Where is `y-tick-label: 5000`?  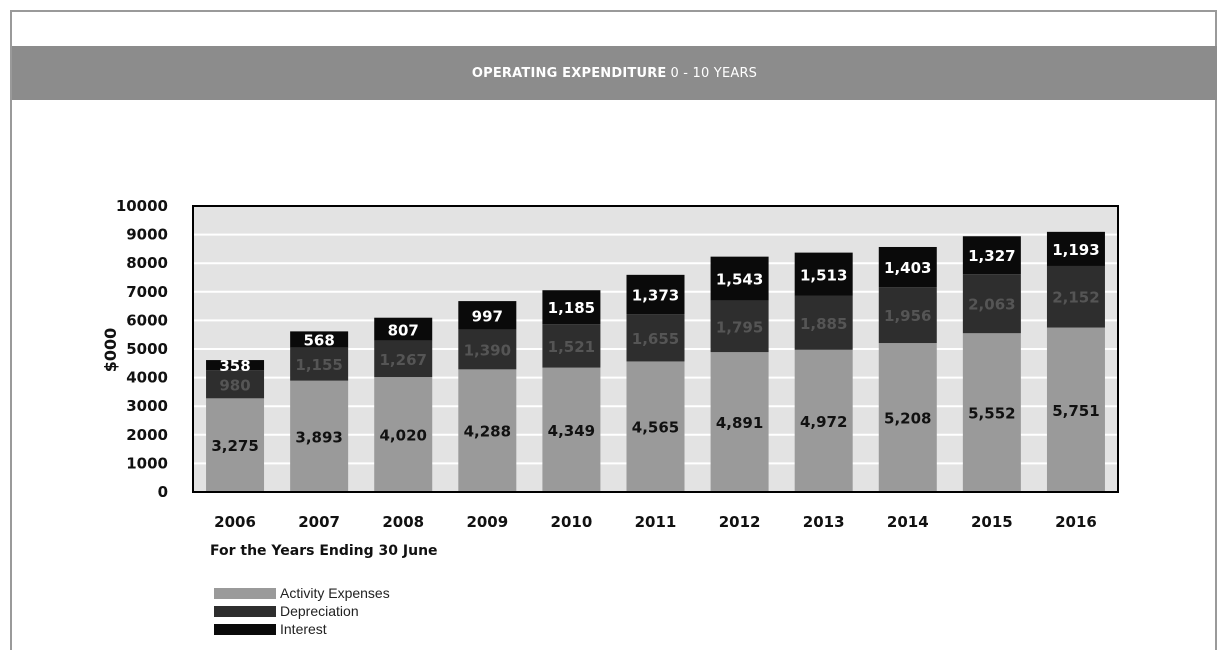 y-tick-label: 5000 is located at coordinates (147, 349).